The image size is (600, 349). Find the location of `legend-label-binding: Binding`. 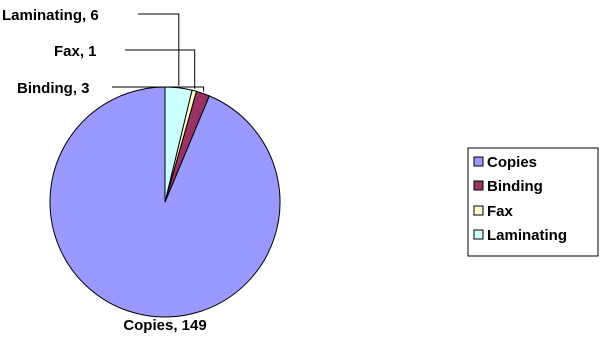

legend-label-binding: Binding is located at coordinates (515, 186).